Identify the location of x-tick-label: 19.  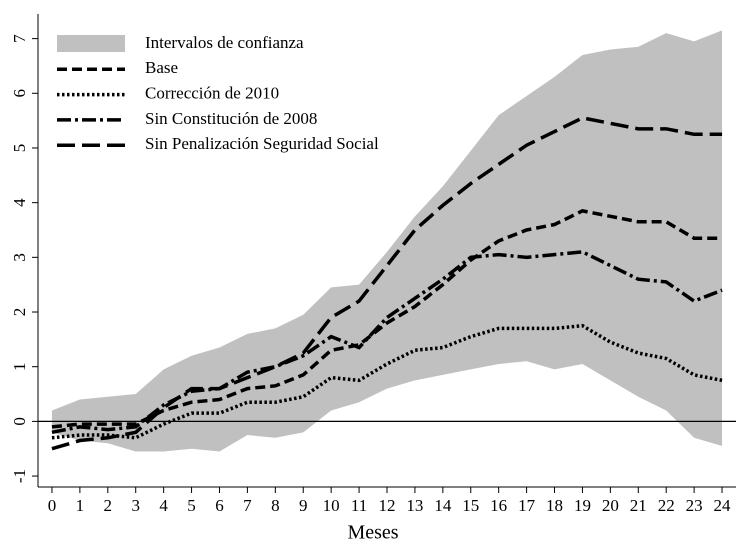
(582, 505).